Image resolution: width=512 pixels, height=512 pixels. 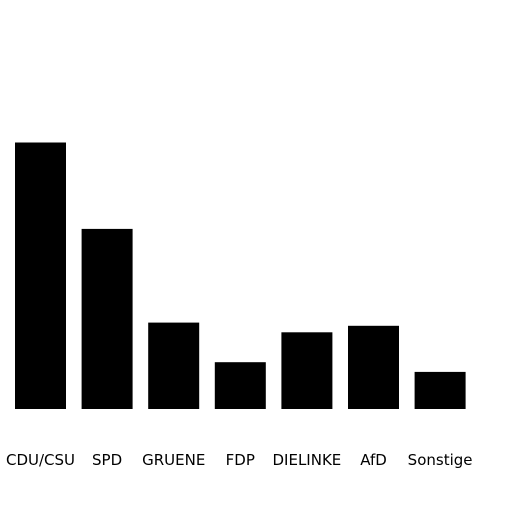 What do you see at coordinates (440, 390) in the screenshot?
I see `bar-sonstige` at bounding box center [440, 390].